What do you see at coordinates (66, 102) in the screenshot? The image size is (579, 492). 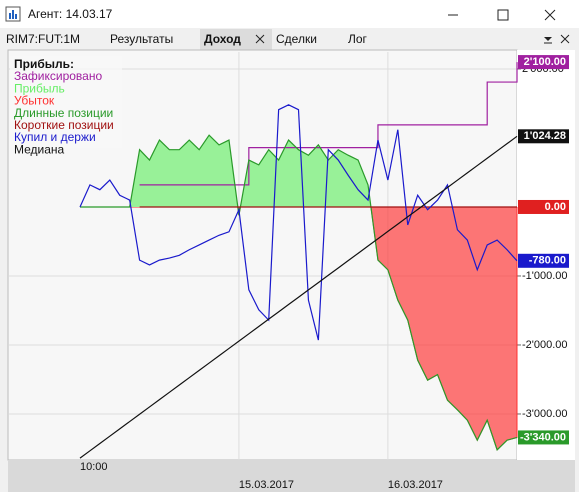 I see `legend-bg` at bounding box center [66, 102].